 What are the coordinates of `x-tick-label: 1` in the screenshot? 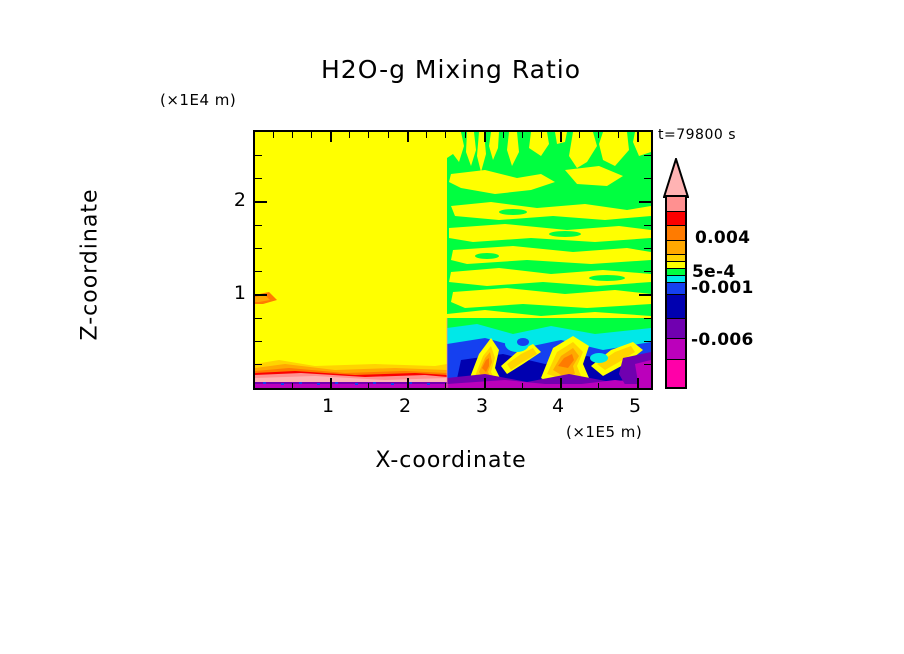 It's located at (328, 406).